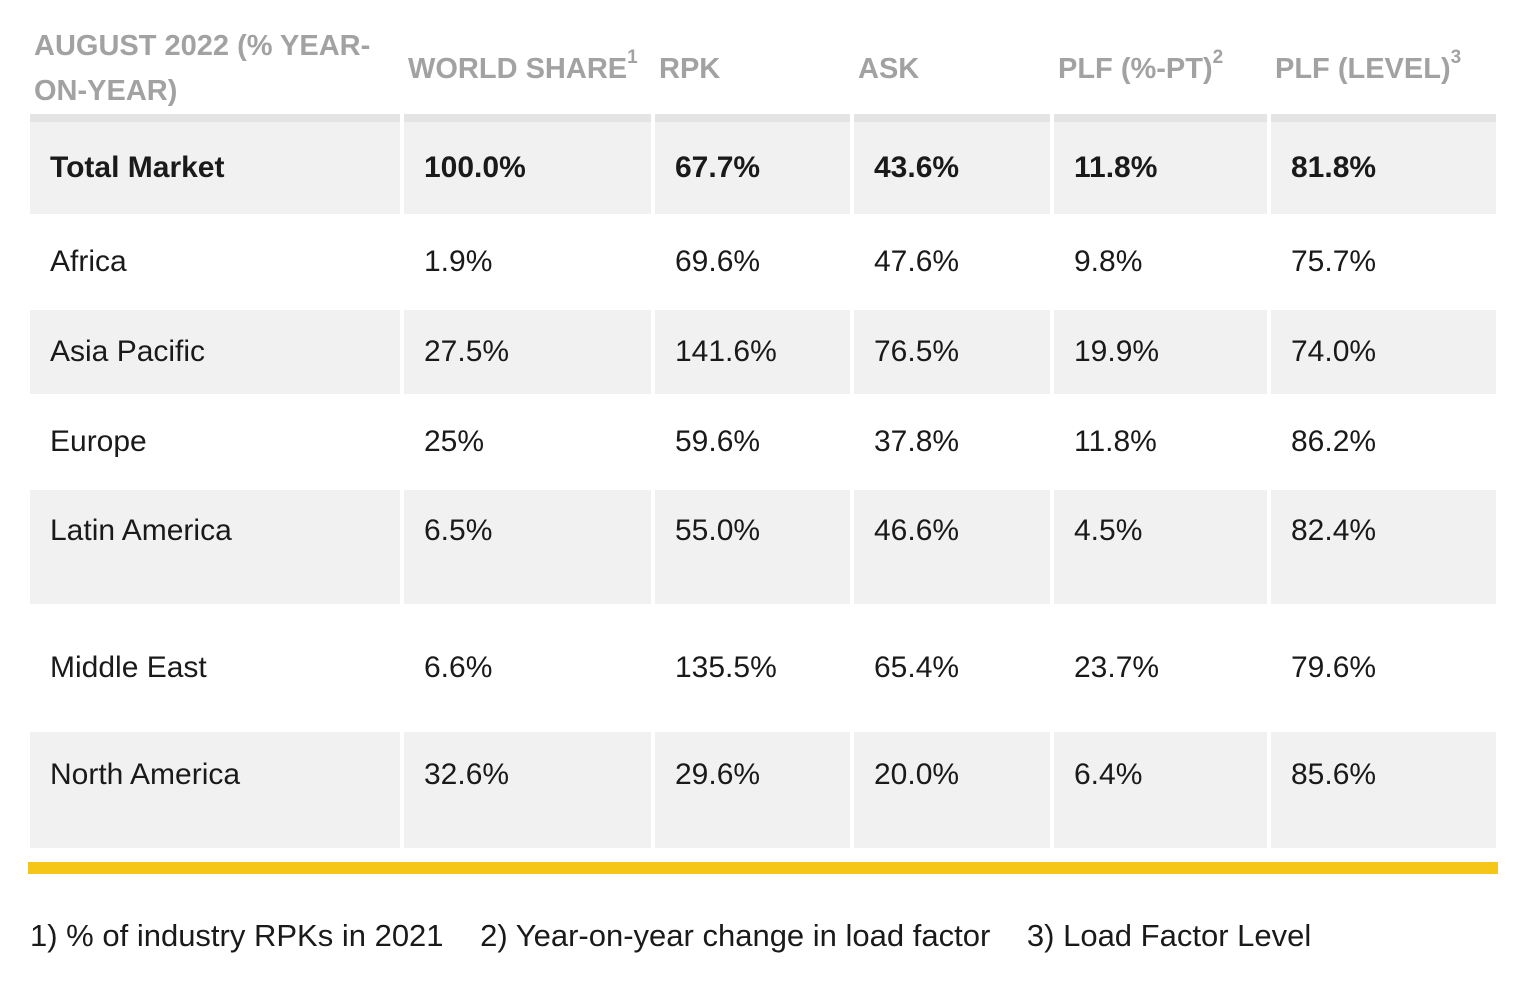 This screenshot has width=1518, height=988. Describe the element at coordinates (1160, 547) in the screenshot. I see `cell-plf-pt: 4.5%` at that location.